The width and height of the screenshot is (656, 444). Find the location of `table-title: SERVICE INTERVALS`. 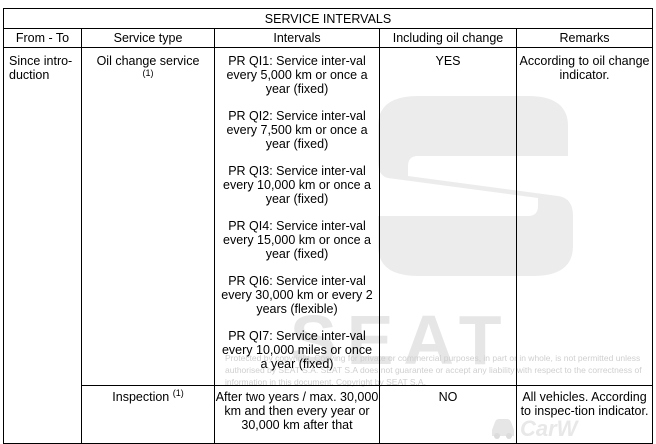

table-title: SERVICE INTERVALS is located at coordinates (328, 18).